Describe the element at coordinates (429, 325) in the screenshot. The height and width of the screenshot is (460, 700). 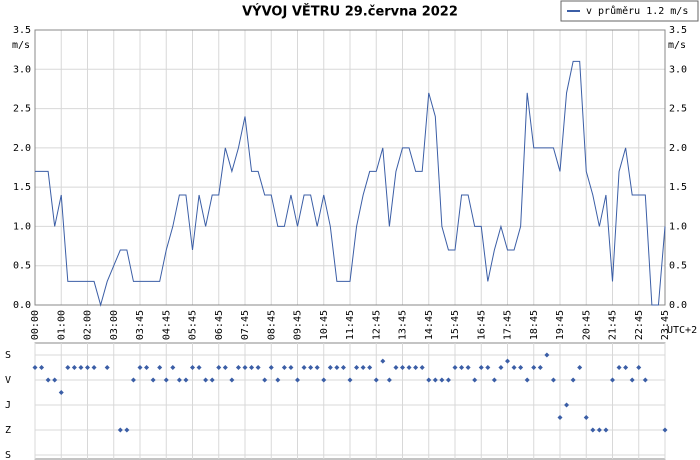
I see `x-tick-label: 14:45` at that location.